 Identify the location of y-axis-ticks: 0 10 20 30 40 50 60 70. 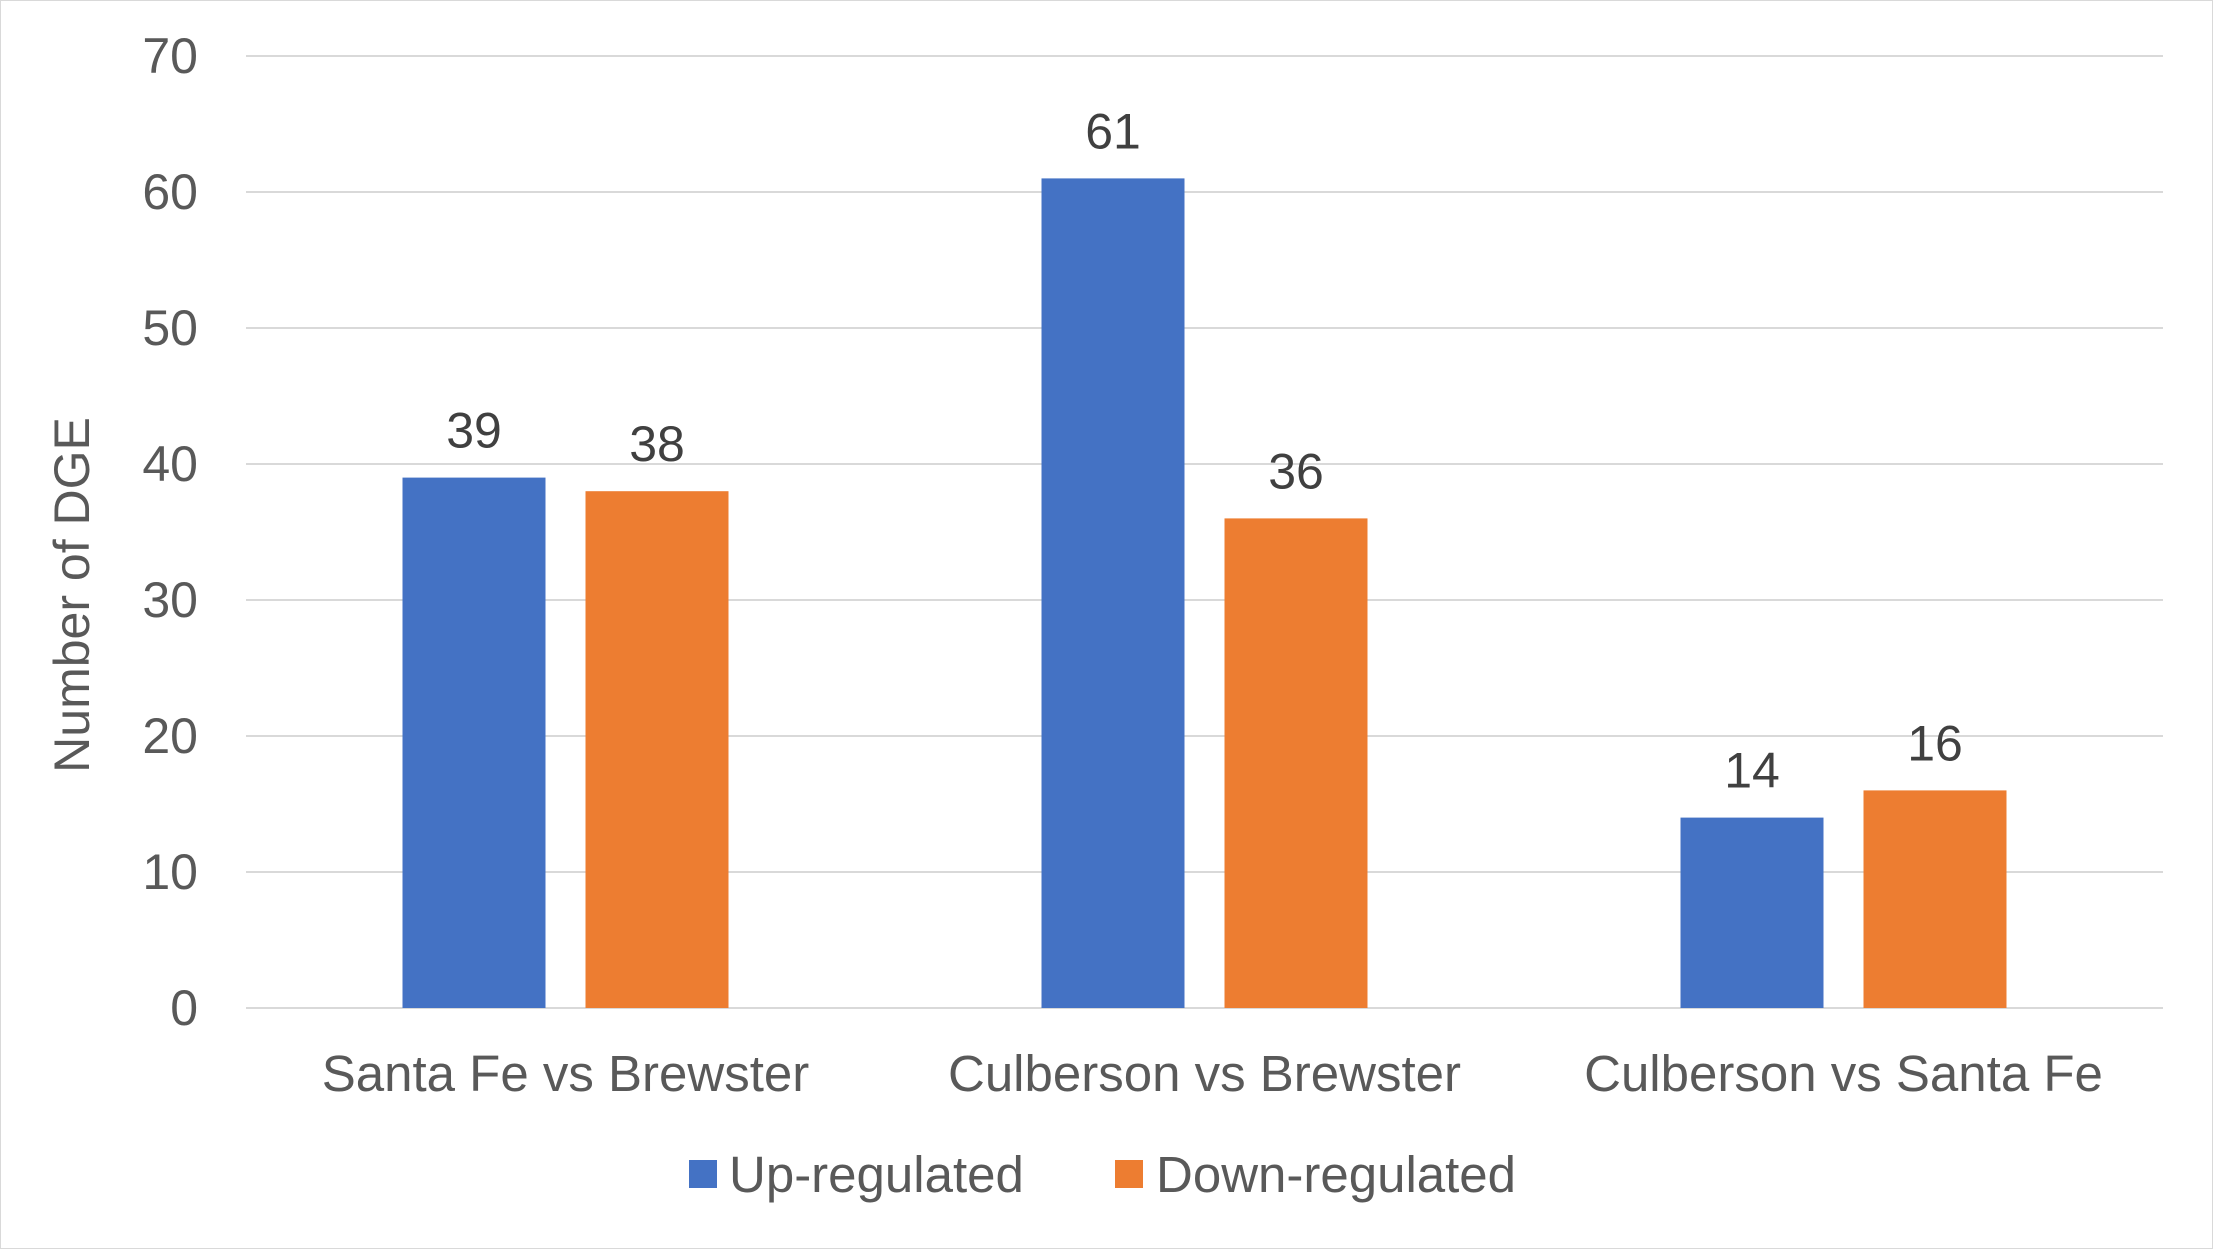
(170, 532).